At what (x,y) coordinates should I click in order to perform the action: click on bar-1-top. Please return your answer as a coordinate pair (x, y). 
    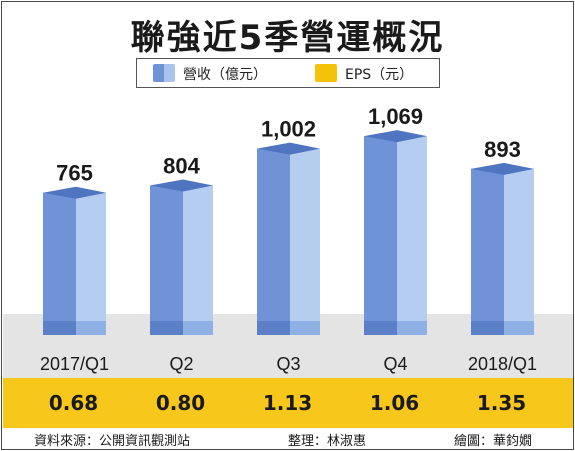
    Looking at the image, I should click on (181, 185).